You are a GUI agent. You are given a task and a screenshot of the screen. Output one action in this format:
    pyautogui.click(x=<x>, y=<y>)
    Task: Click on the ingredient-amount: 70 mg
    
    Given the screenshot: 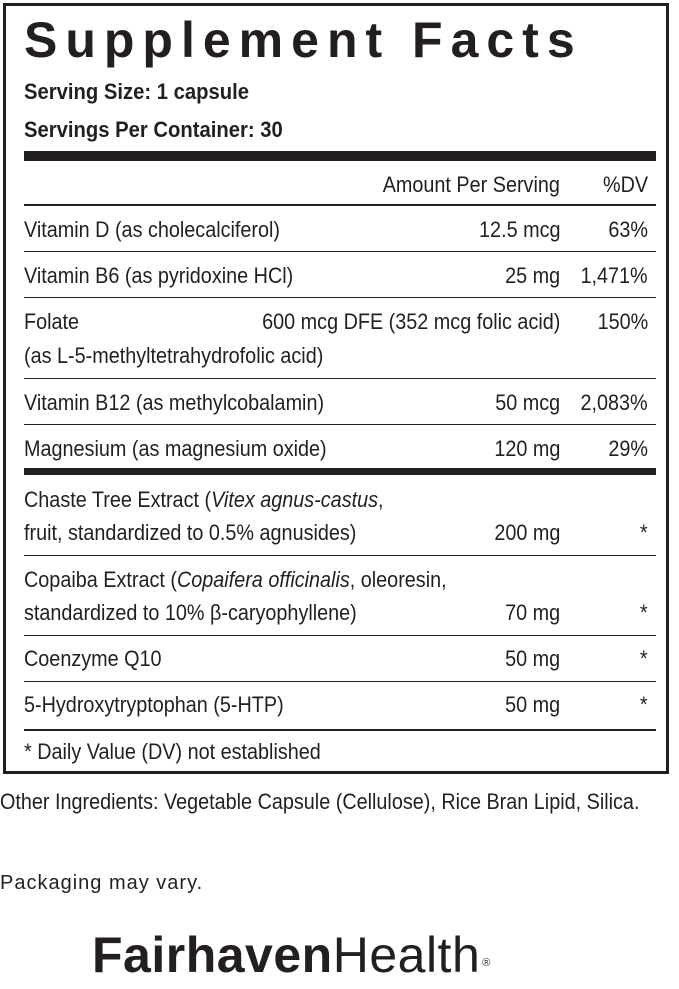 What is the action you would take?
    pyautogui.click(x=532, y=612)
    